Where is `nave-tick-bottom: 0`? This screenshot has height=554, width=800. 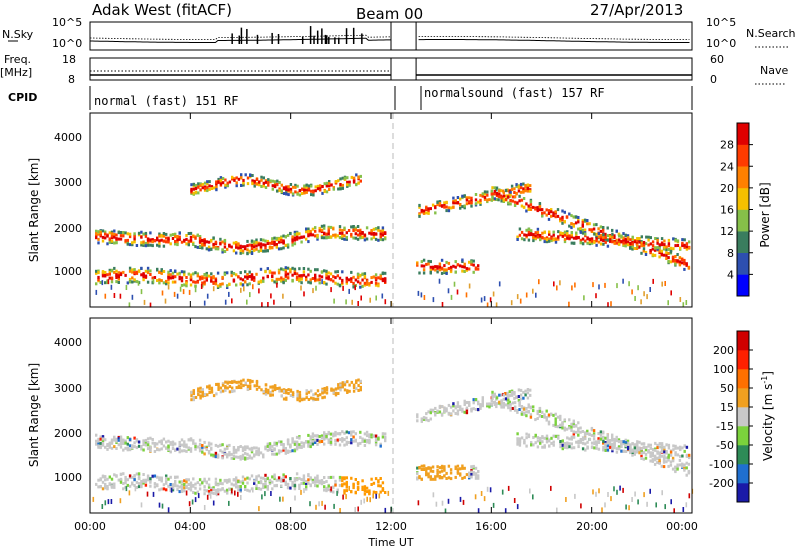 nave-tick-bottom: 0 is located at coordinates (713, 79).